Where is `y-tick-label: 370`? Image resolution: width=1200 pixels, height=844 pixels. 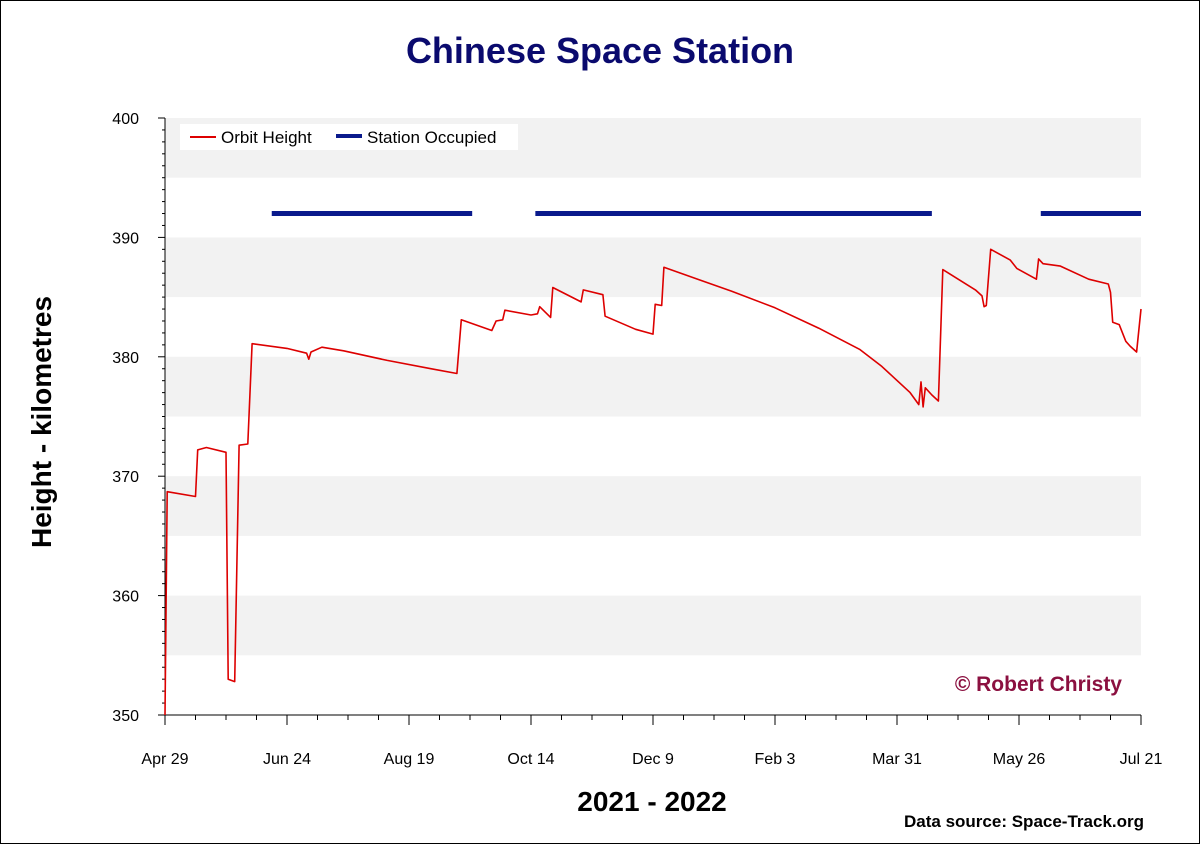
y-tick-label: 370 is located at coordinates (125, 477).